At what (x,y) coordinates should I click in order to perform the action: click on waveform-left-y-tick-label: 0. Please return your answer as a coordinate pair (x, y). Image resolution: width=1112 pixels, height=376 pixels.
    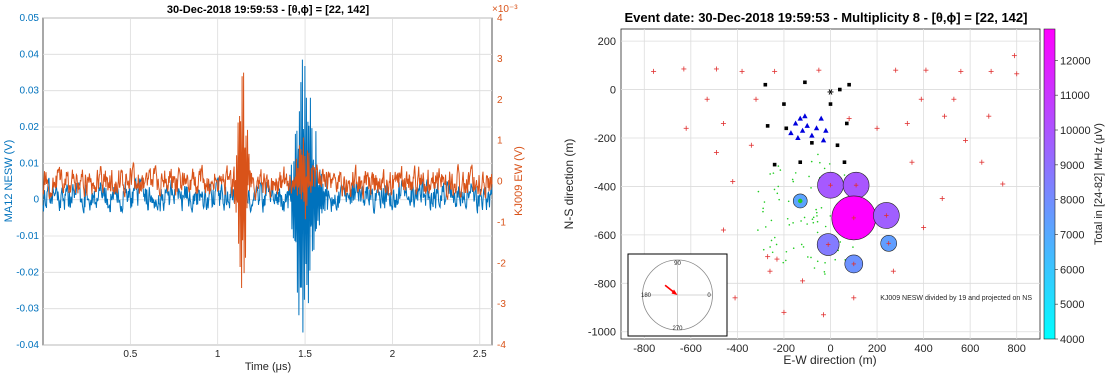
    Looking at the image, I should click on (36, 200).